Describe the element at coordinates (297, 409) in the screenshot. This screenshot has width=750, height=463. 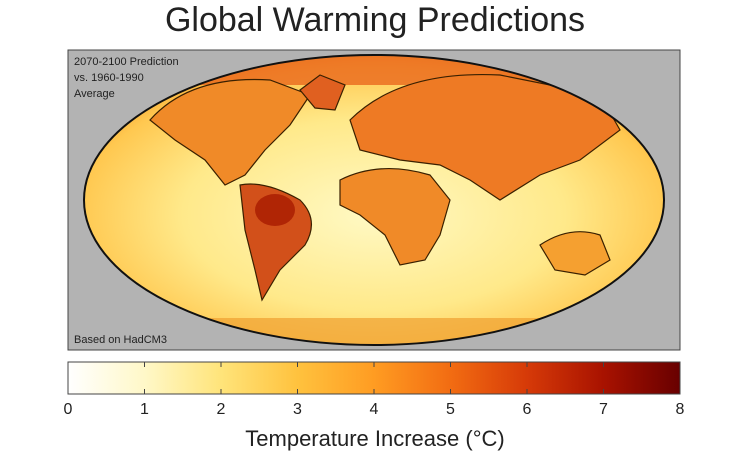
I see `tick-label: 3` at that location.